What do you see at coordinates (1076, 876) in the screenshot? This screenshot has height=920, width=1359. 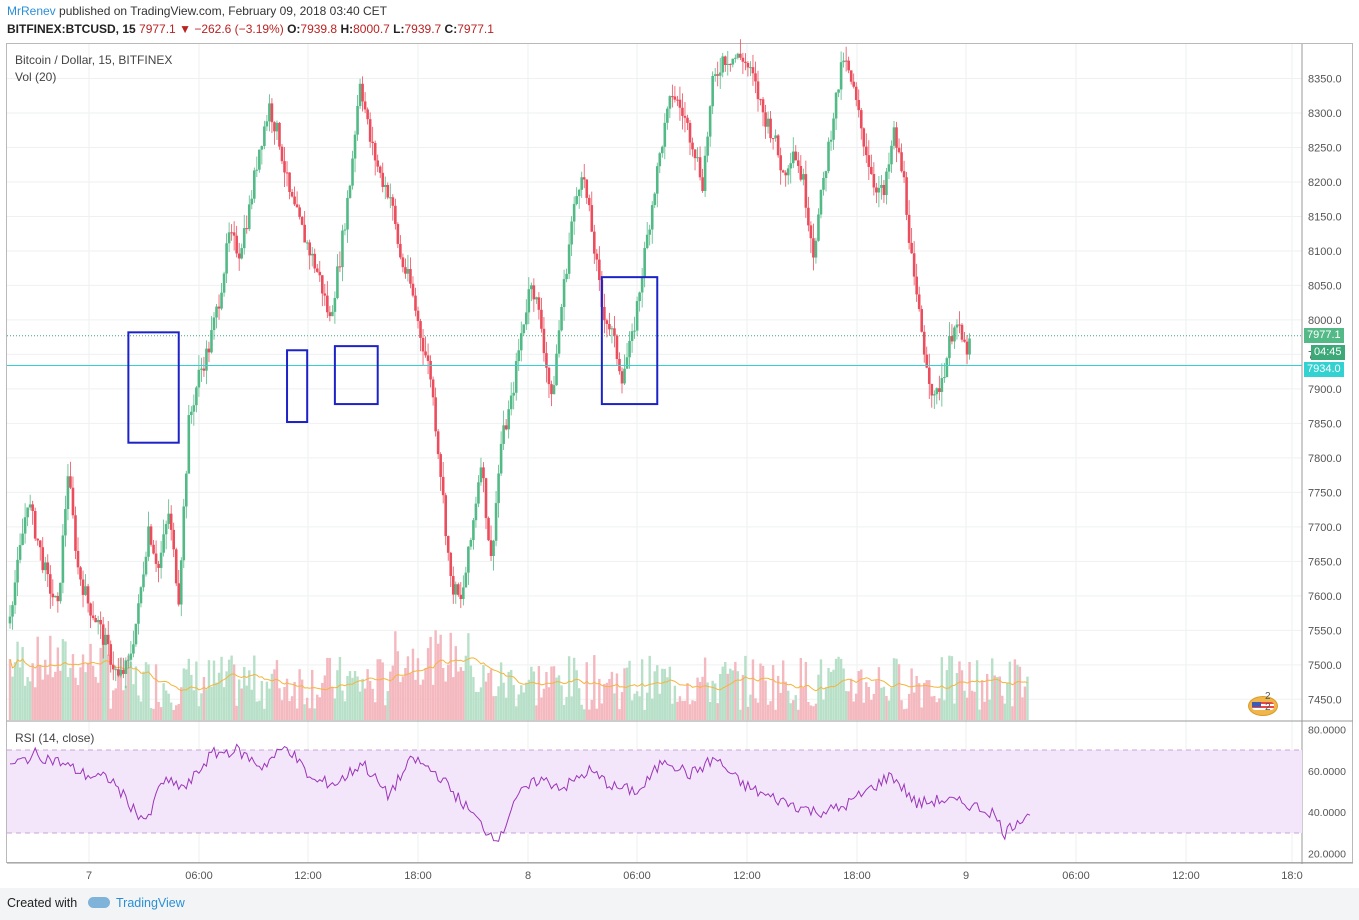 I see `time-tick-label: 06:00` at bounding box center [1076, 876].